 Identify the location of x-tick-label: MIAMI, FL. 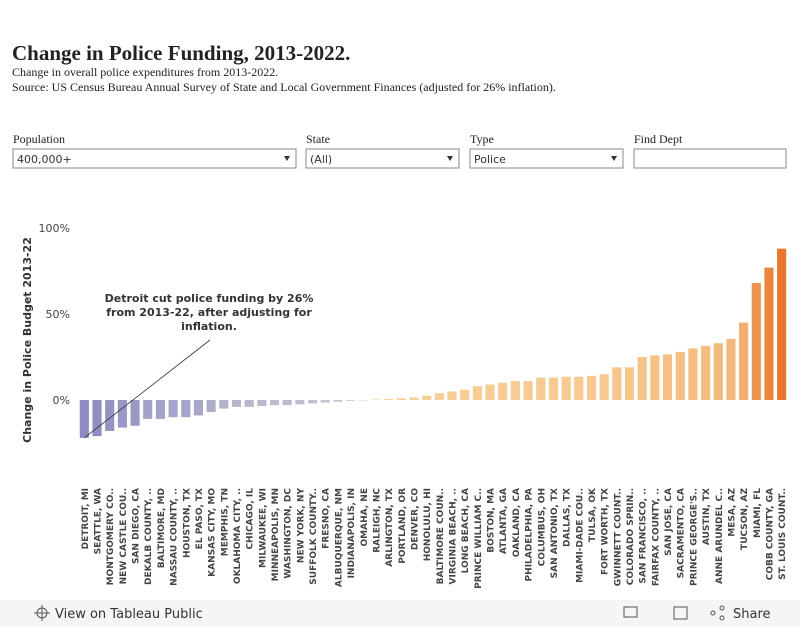
(758, 513).